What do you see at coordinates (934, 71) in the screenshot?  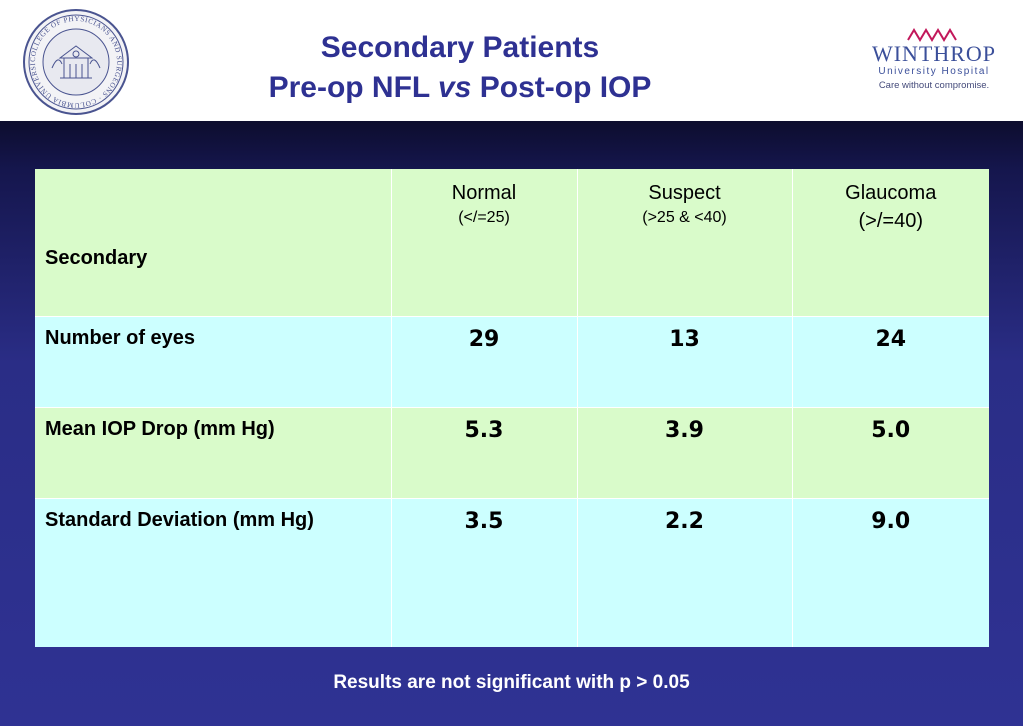 I see `logo-subtitle: University Hospital` at bounding box center [934, 71].